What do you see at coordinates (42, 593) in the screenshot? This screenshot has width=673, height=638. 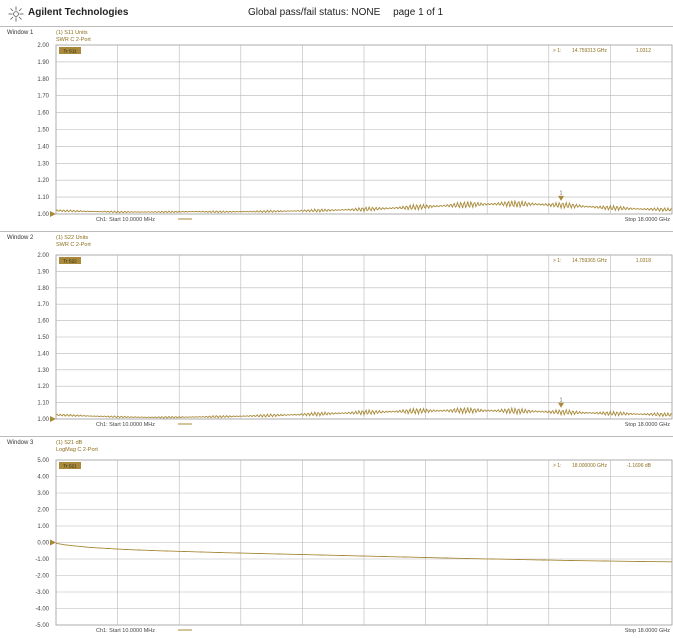 I see `y-tick-label: -3.00` at bounding box center [42, 593].